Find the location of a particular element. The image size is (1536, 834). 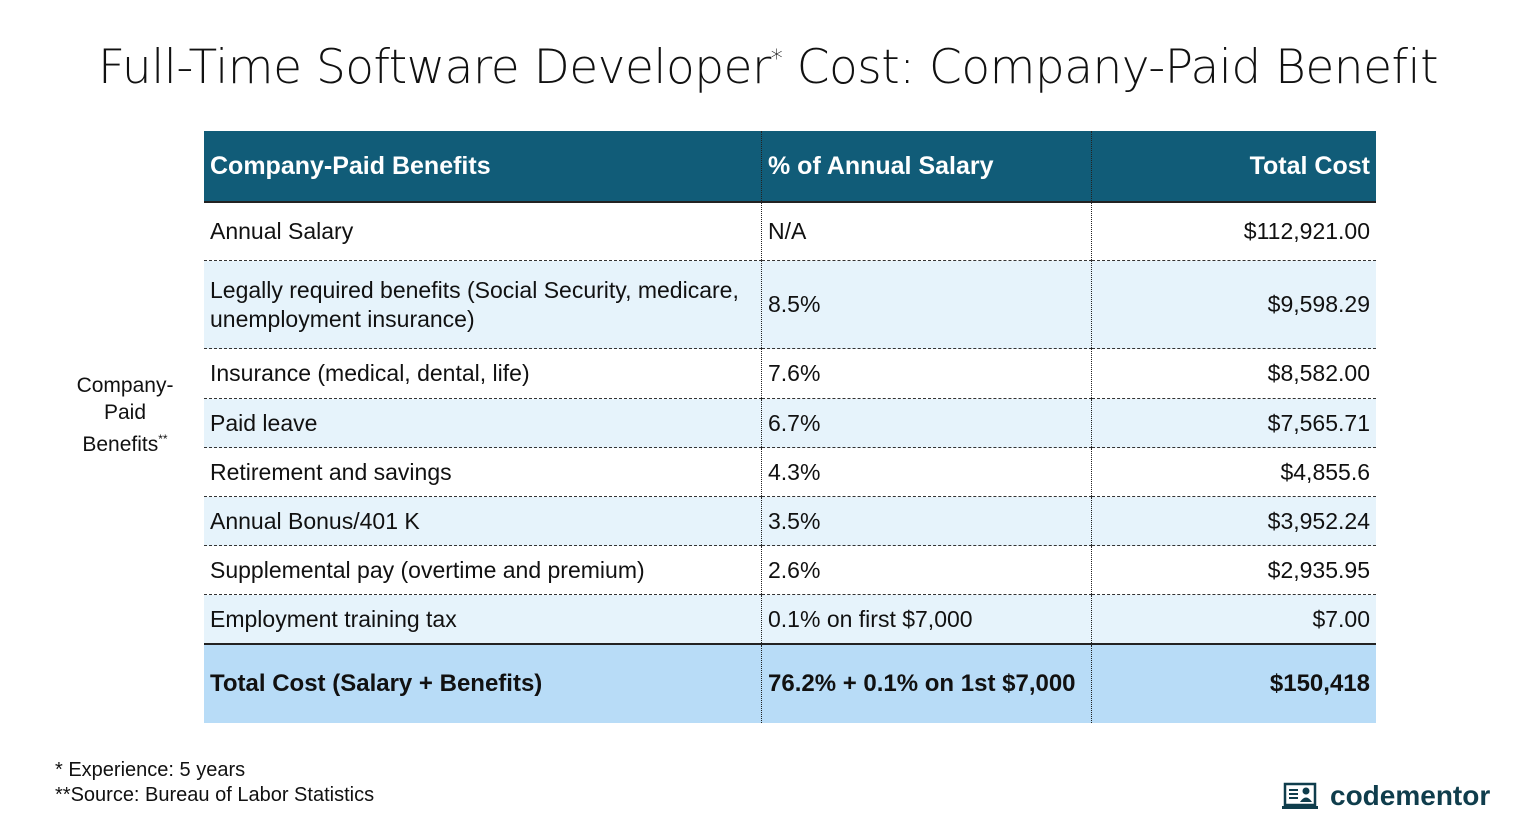

cost-cell: $2,935.95 is located at coordinates (1233, 570).